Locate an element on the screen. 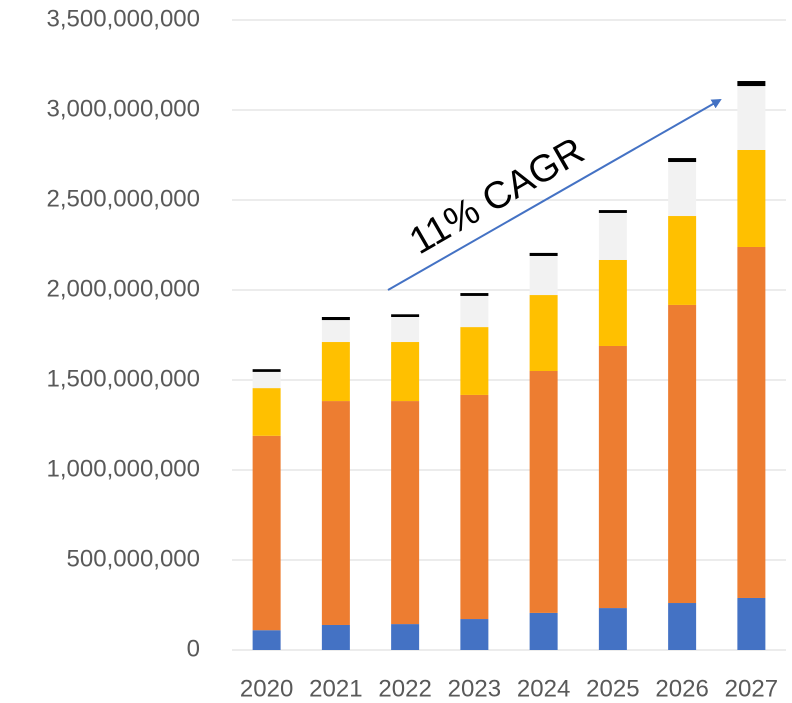 The height and width of the screenshot is (703, 792). x-tick-label: 2023 is located at coordinates (474, 688).